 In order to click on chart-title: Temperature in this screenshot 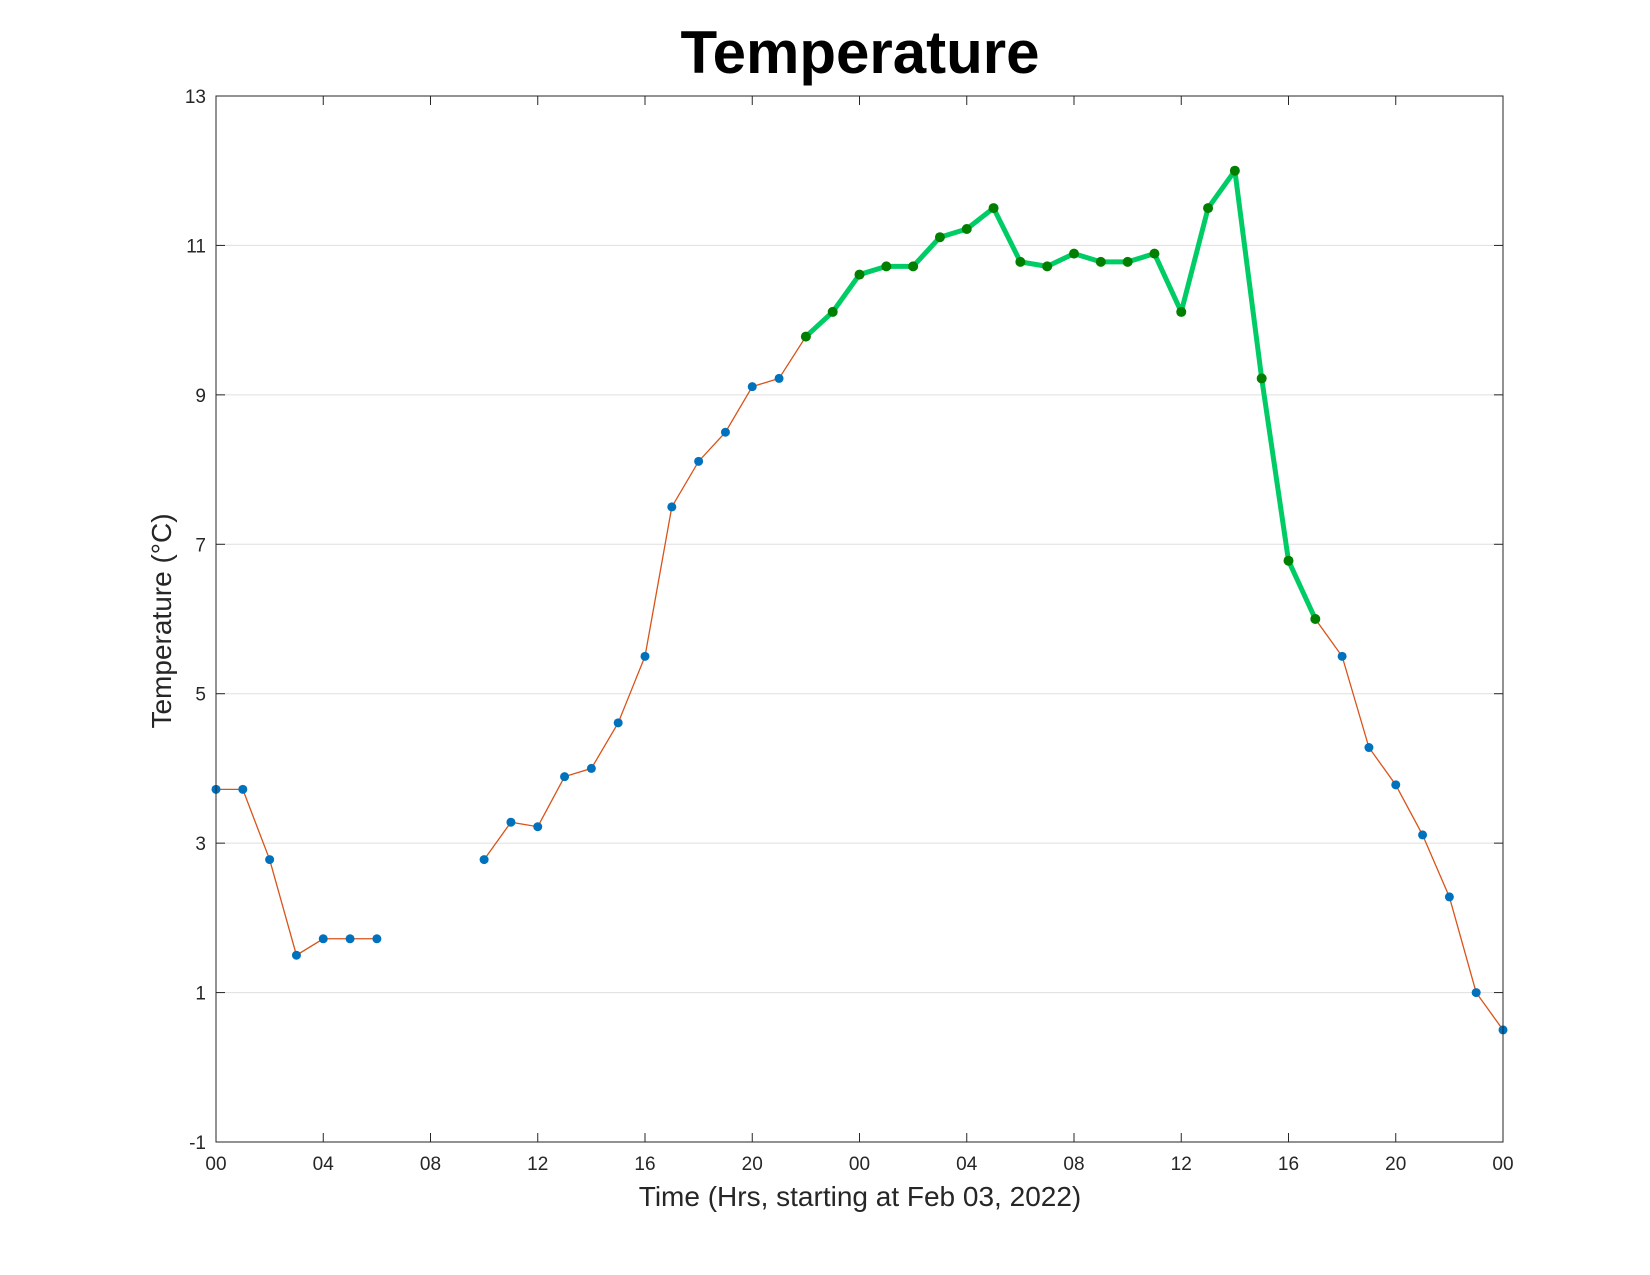, I will do `click(859, 52)`.